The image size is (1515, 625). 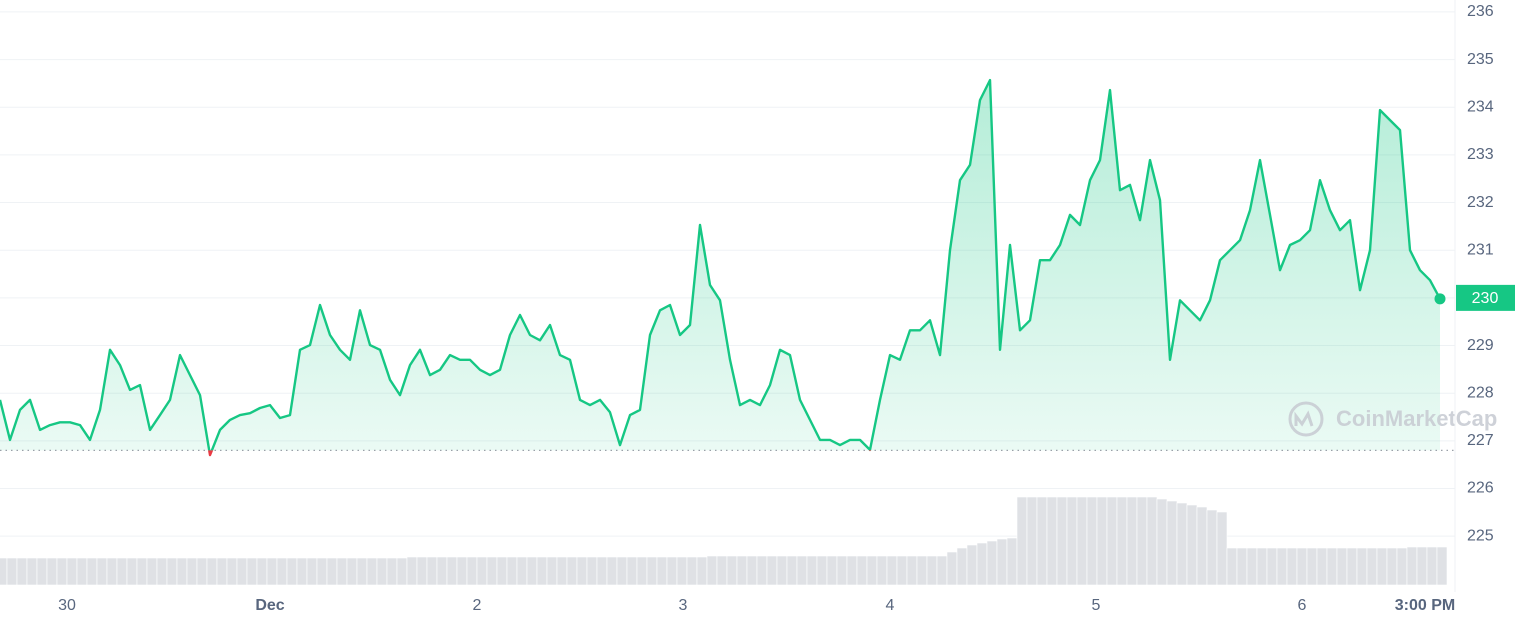 What do you see at coordinates (269, 605) in the screenshot?
I see `x-tick-label: Dec` at bounding box center [269, 605].